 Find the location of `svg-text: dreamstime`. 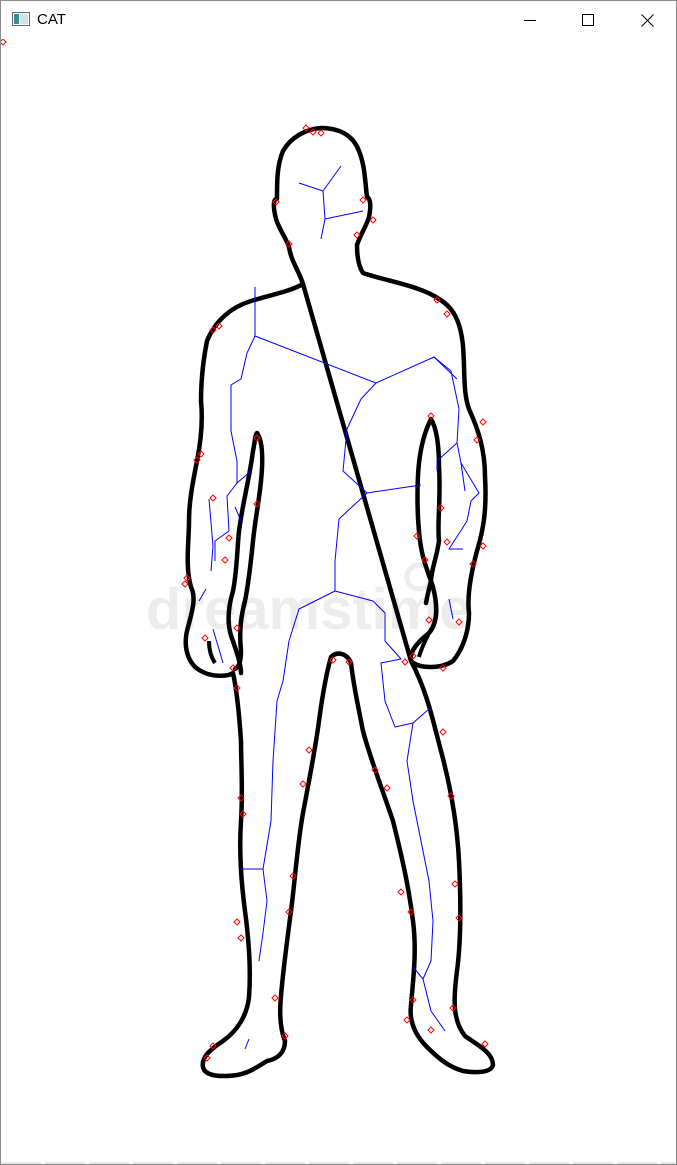

svg-text: dreamstime is located at coordinates (309, 609).